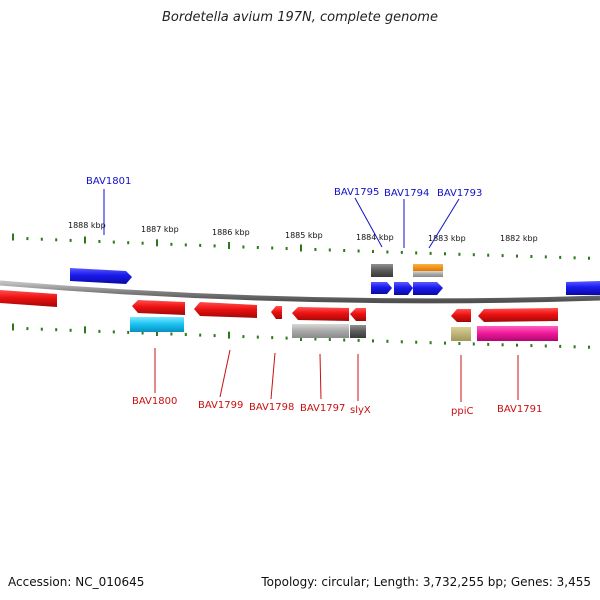 Image resolution: width=600 pixels, height=600 pixels. I want to click on genome-backbone, so click(300, 292).